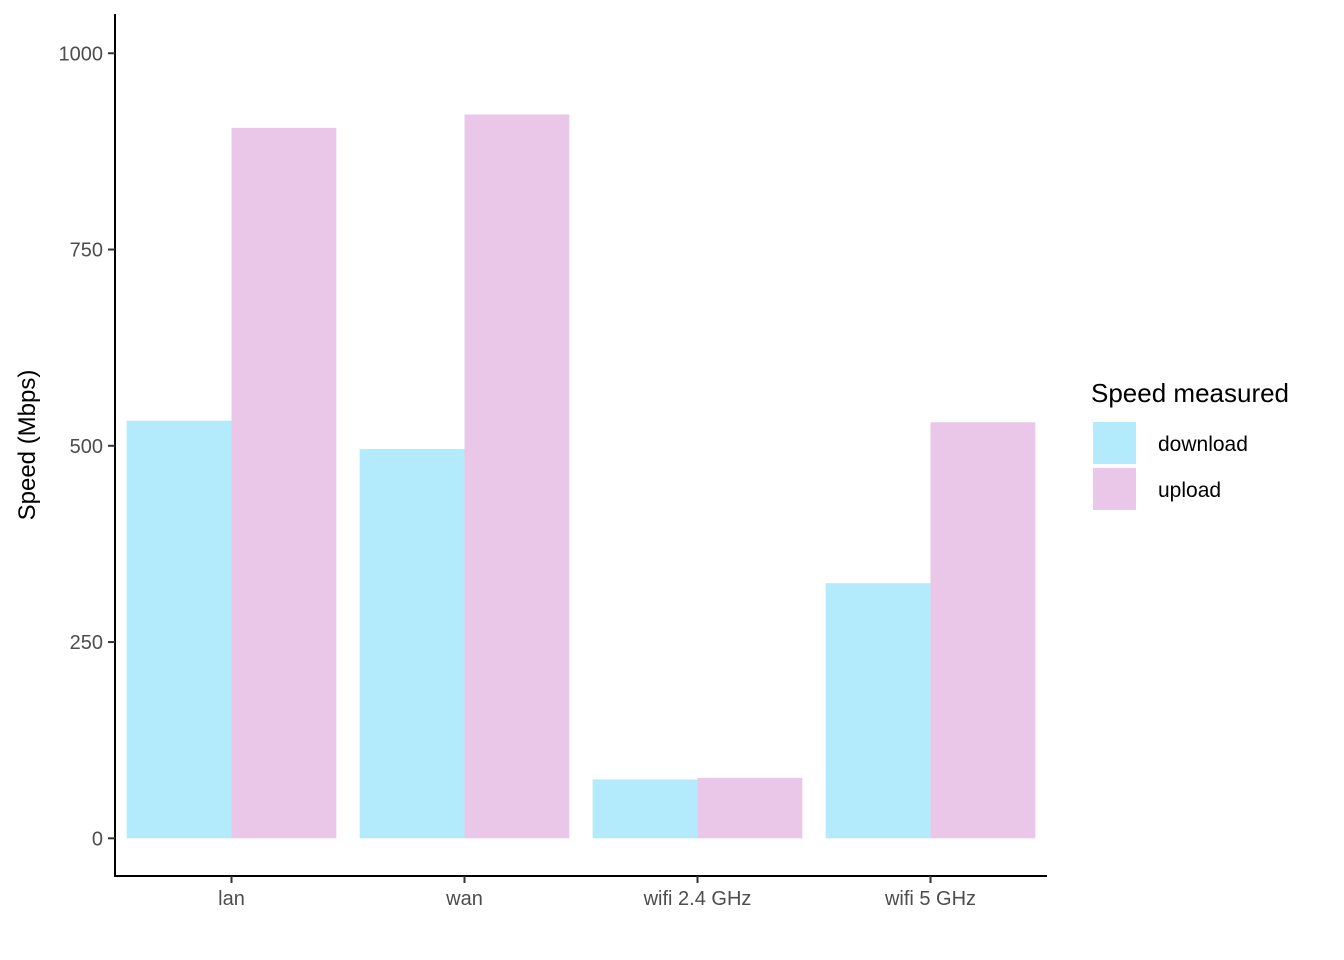  What do you see at coordinates (1114, 489) in the screenshot?
I see `legend-key-upload` at bounding box center [1114, 489].